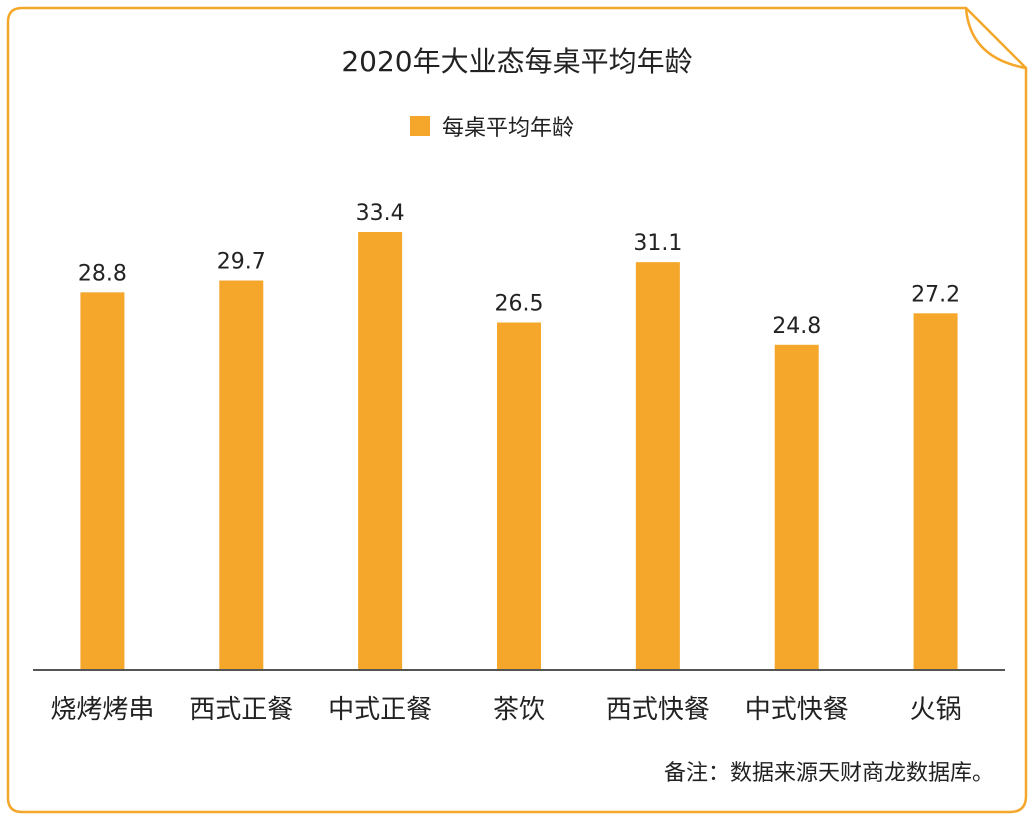 The image size is (1034, 831). What do you see at coordinates (797, 710) in the screenshot?
I see `category-label-6: 中式快餐` at bounding box center [797, 710].